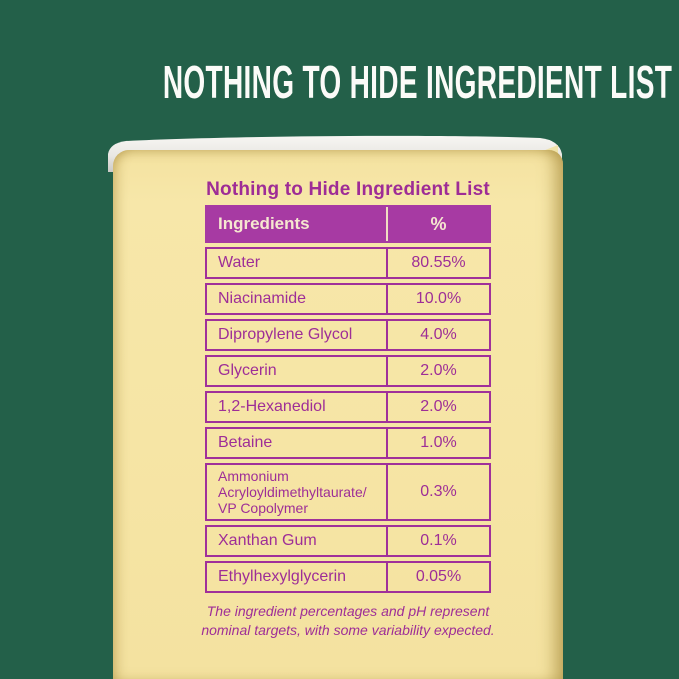 The height and width of the screenshot is (679, 679). What do you see at coordinates (264, 223) in the screenshot?
I see `header-ingredients: Ingredients` at bounding box center [264, 223].